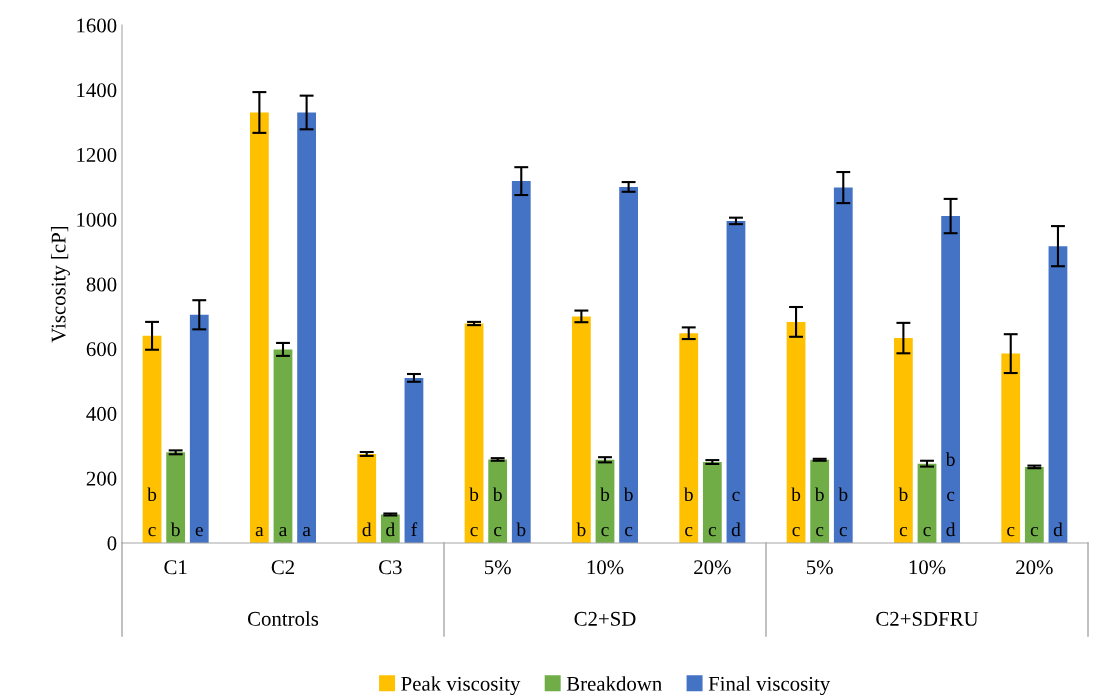 The image size is (1099, 697). I want to click on y-tick-label: 1200, so click(97, 154).